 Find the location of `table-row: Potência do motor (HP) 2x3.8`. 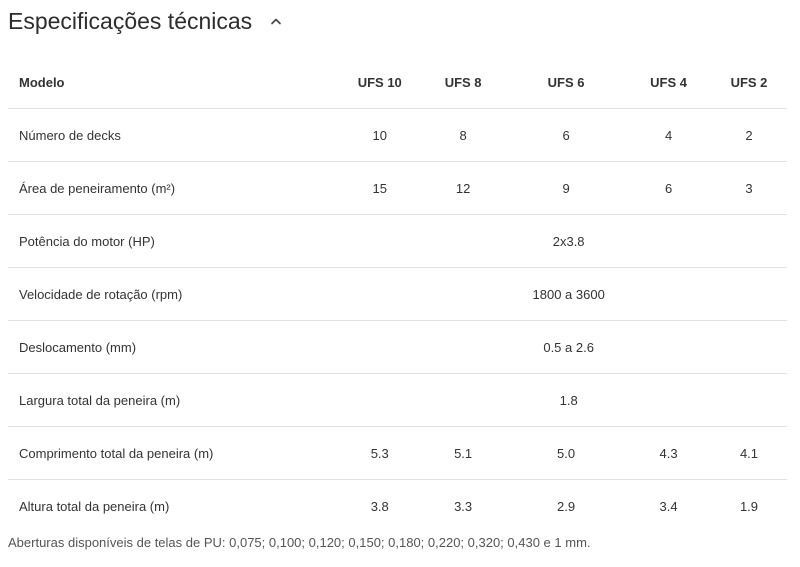

table-row: Potência do motor (HP) 2x3.8 is located at coordinates (397, 241).